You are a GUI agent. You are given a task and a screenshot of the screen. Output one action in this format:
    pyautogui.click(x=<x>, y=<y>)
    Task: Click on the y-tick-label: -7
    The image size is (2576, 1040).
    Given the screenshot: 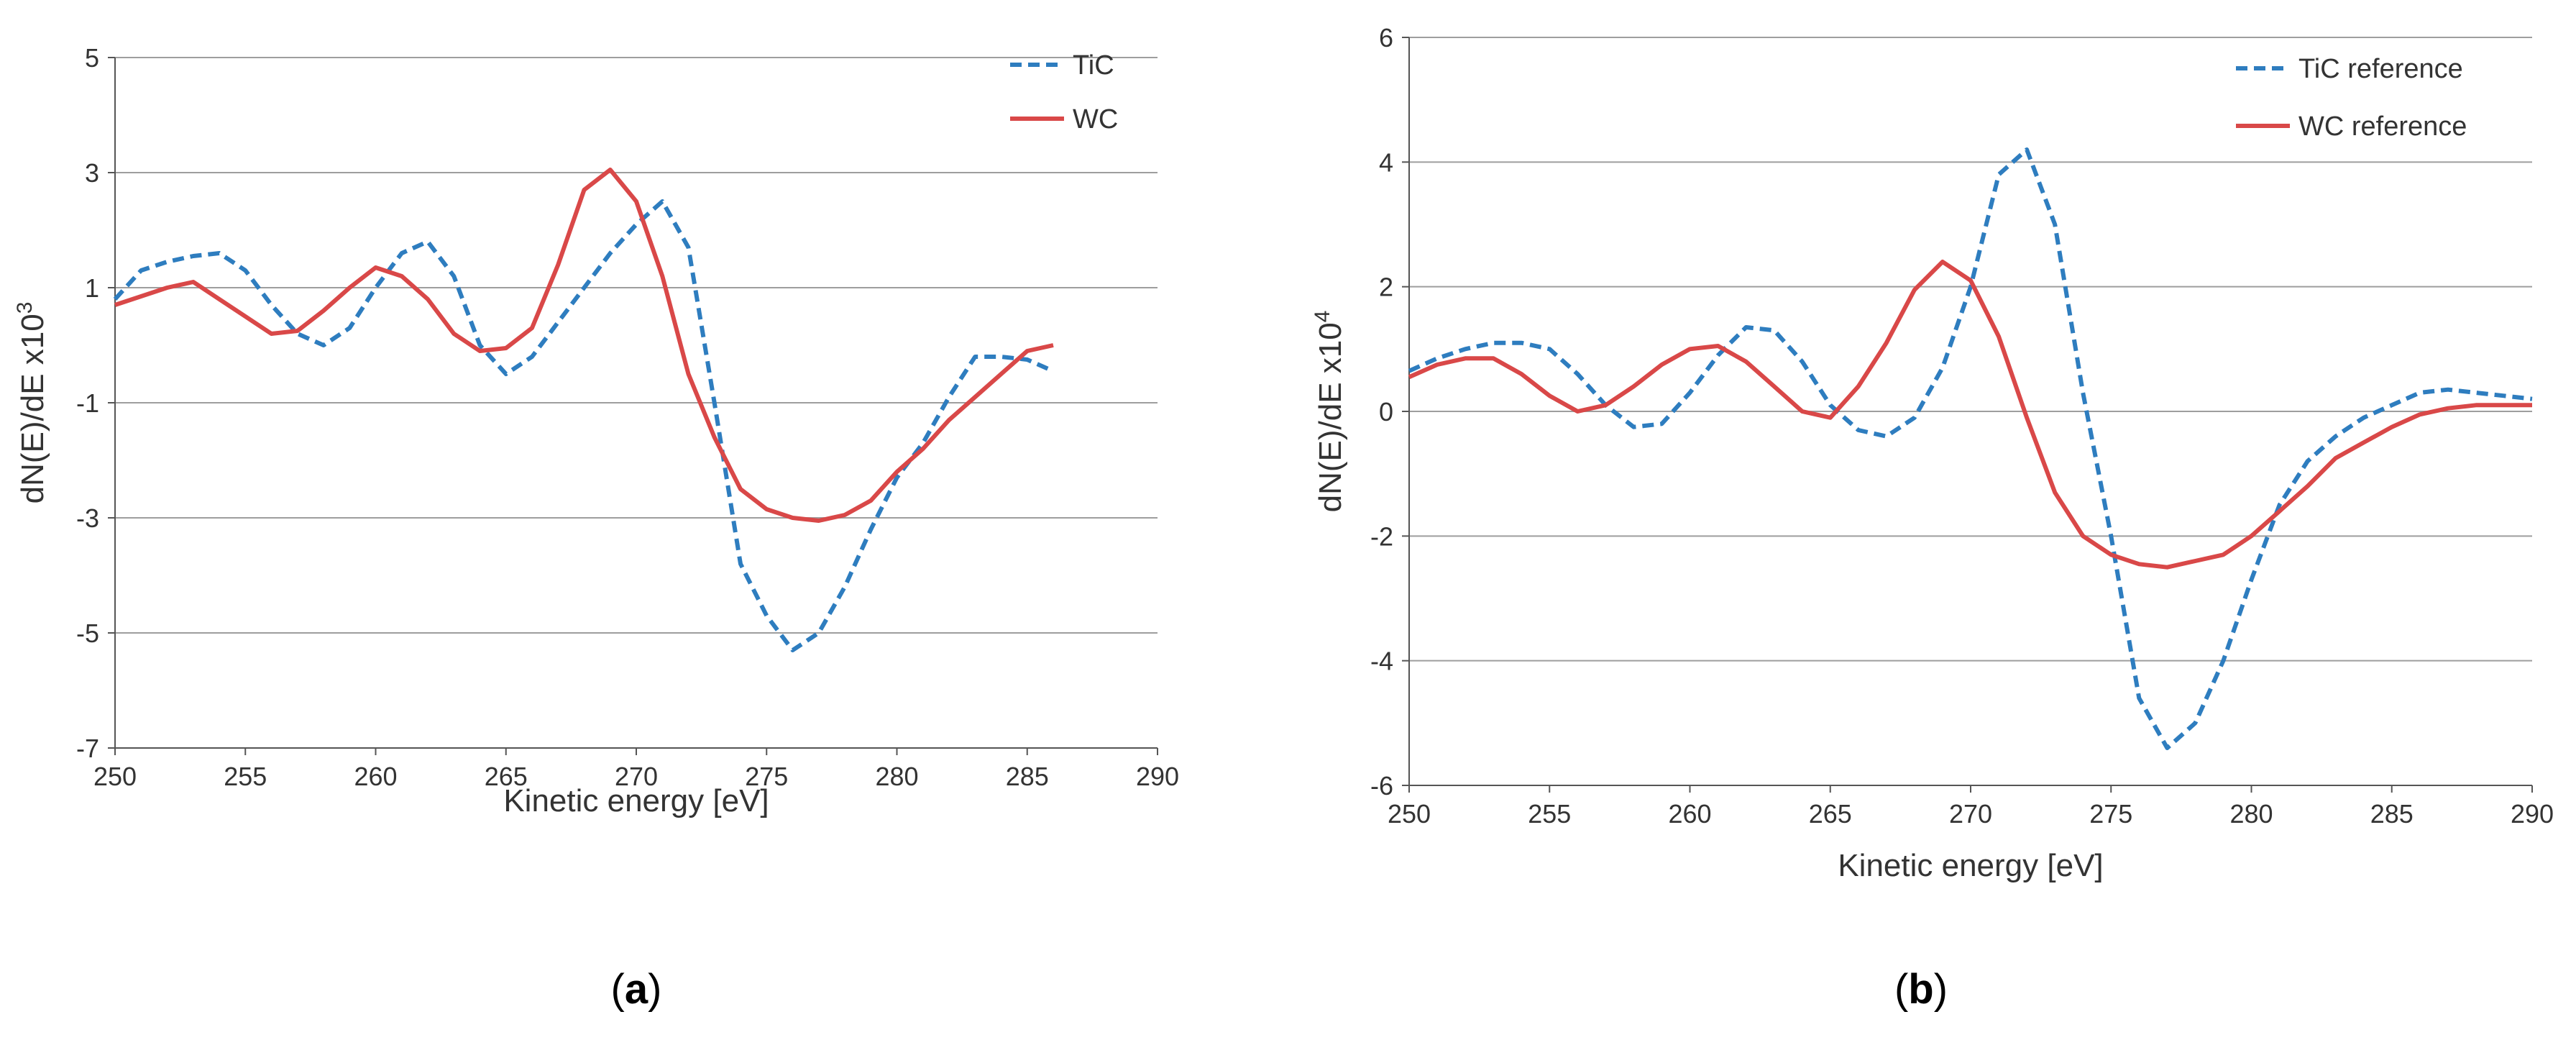 What is the action you would take?
    pyautogui.click(x=87, y=748)
    